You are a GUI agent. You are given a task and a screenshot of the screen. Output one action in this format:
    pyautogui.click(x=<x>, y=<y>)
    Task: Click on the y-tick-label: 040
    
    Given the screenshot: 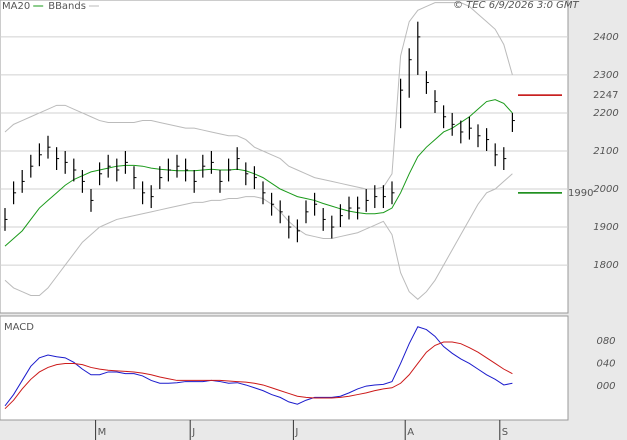 What is the action you would take?
    pyautogui.click(x=605, y=363)
    